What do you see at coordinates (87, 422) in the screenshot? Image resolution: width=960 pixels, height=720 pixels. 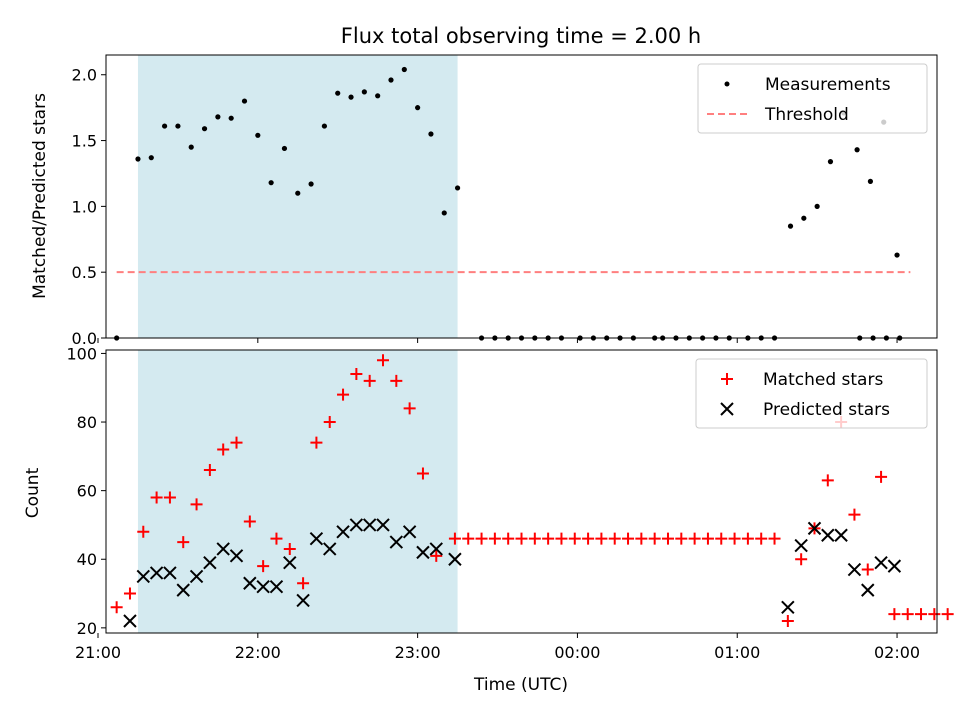 I see `y-tick-label: 80` at bounding box center [87, 422].